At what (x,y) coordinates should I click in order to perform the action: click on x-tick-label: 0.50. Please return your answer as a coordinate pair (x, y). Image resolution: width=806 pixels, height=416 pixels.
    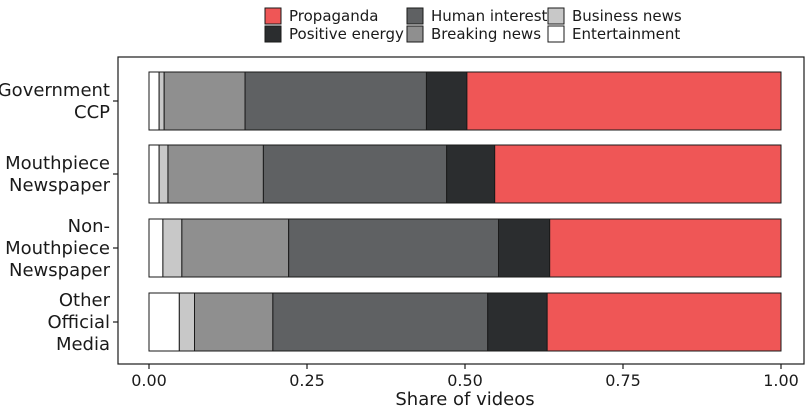
    Looking at the image, I should click on (465, 380).